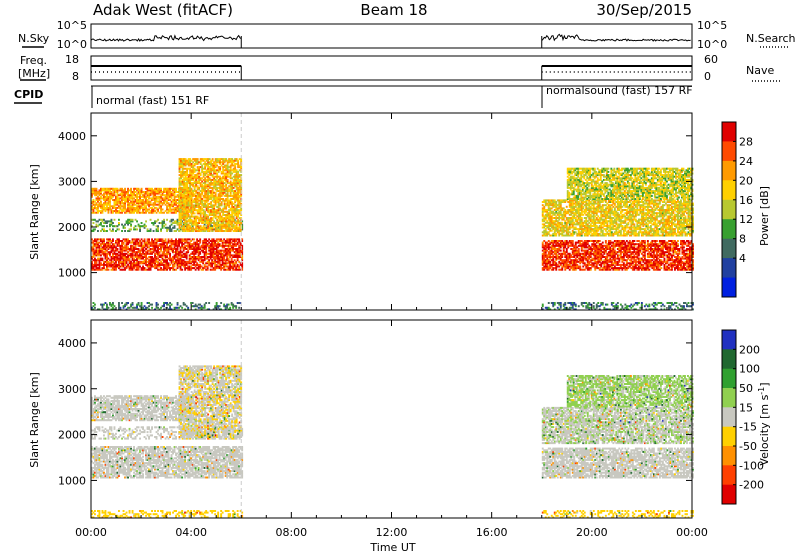 Image resolution: width=800 pixels, height=558 pixels. I want to click on freq-panel-frame, so click(391, 68).